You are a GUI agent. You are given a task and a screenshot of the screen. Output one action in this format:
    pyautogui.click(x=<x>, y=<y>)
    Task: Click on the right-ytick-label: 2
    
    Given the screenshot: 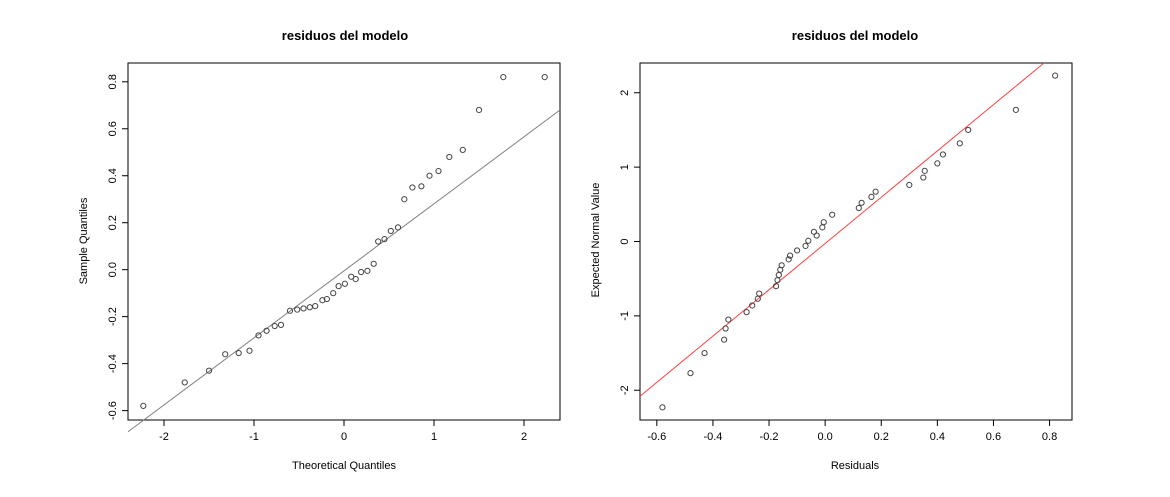 What is the action you would take?
    pyautogui.click(x=625, y=93)
    